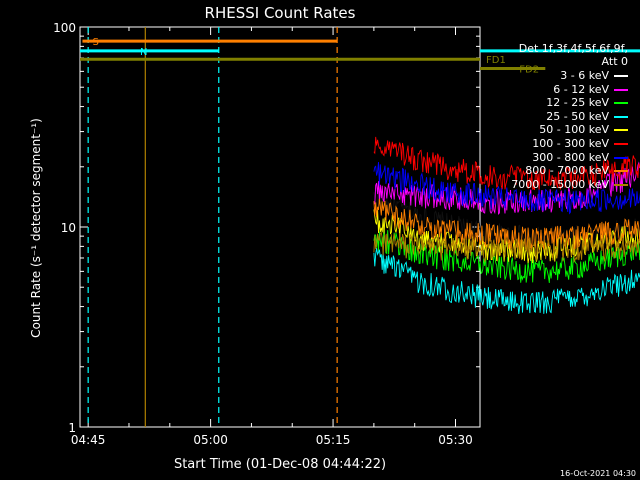 The image size is (640, 480). Describe the element at coordinates (88, 440) in the screenshot. I see `x-tick-label: 04:45` at that location.